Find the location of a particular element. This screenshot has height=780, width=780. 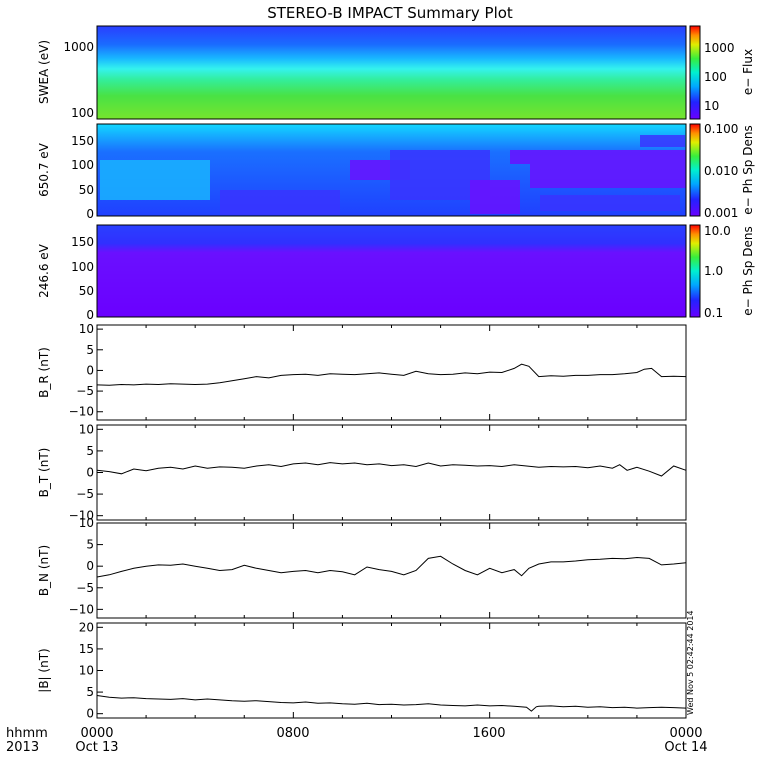

footer-hhmm: hhmm is located at coordinates (27, 733).